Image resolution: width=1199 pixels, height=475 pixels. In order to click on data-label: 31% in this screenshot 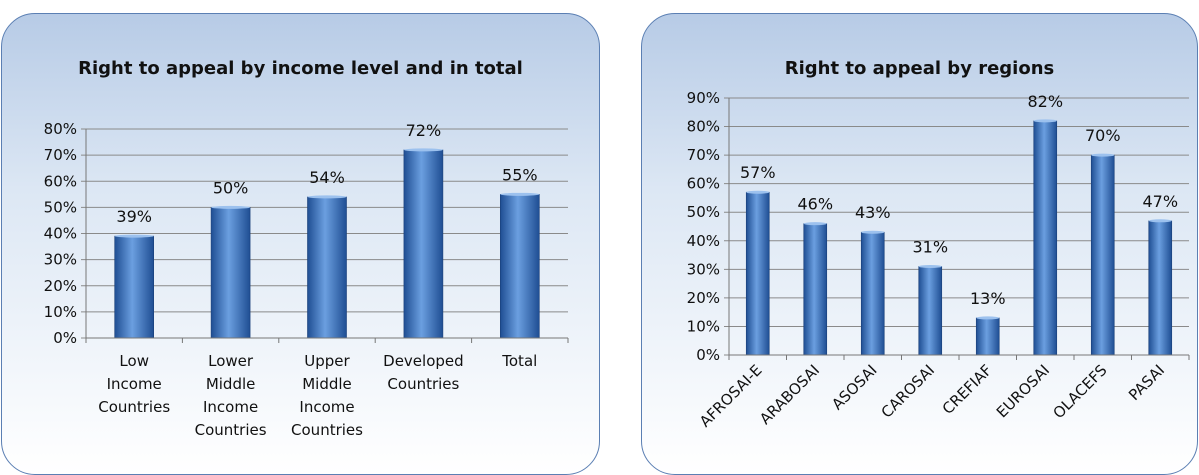, I will do `click(930, 246)`.